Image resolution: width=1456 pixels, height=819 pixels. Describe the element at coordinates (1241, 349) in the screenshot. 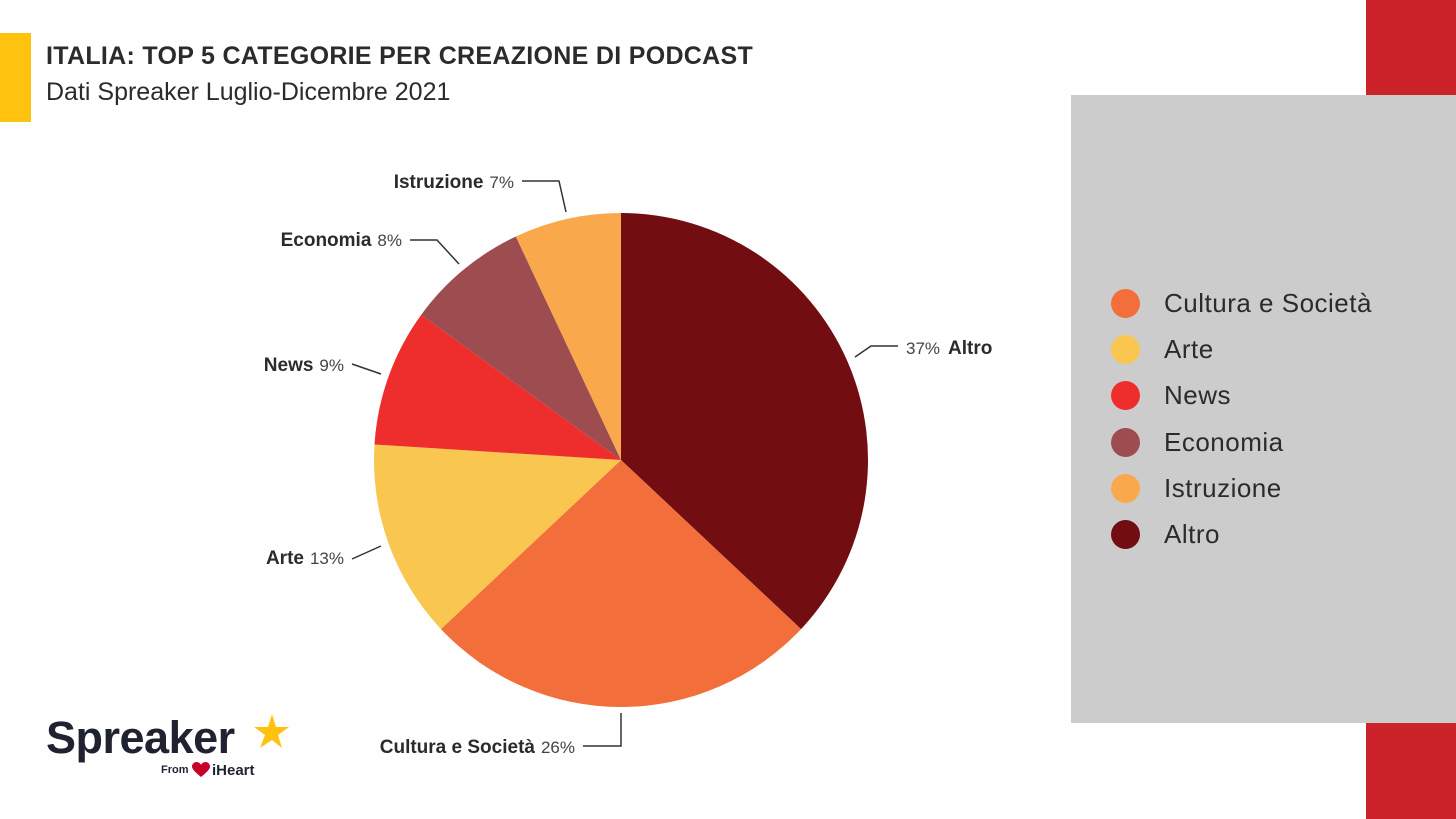

I see `legend-item: Arte` at that location.